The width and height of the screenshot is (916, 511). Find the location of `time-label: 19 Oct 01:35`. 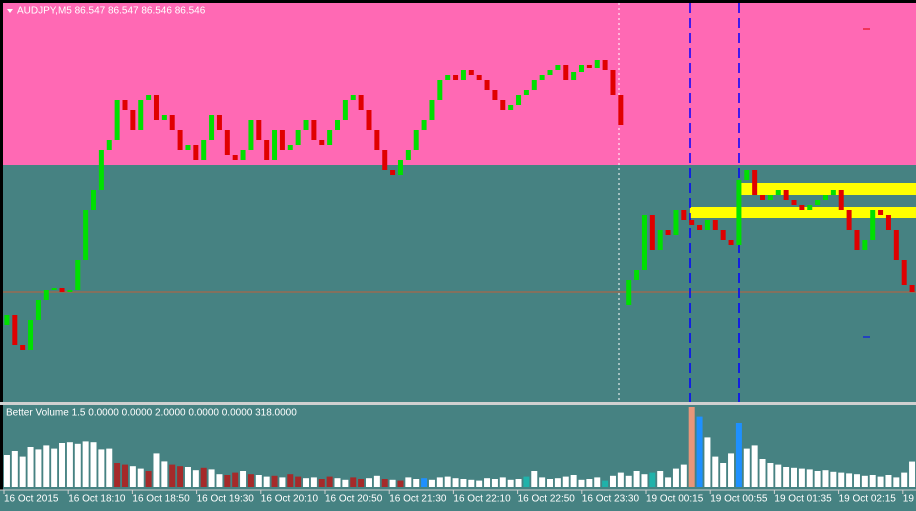

time-label: 19 Oct 01:35 is located at coordinates (803, 499).